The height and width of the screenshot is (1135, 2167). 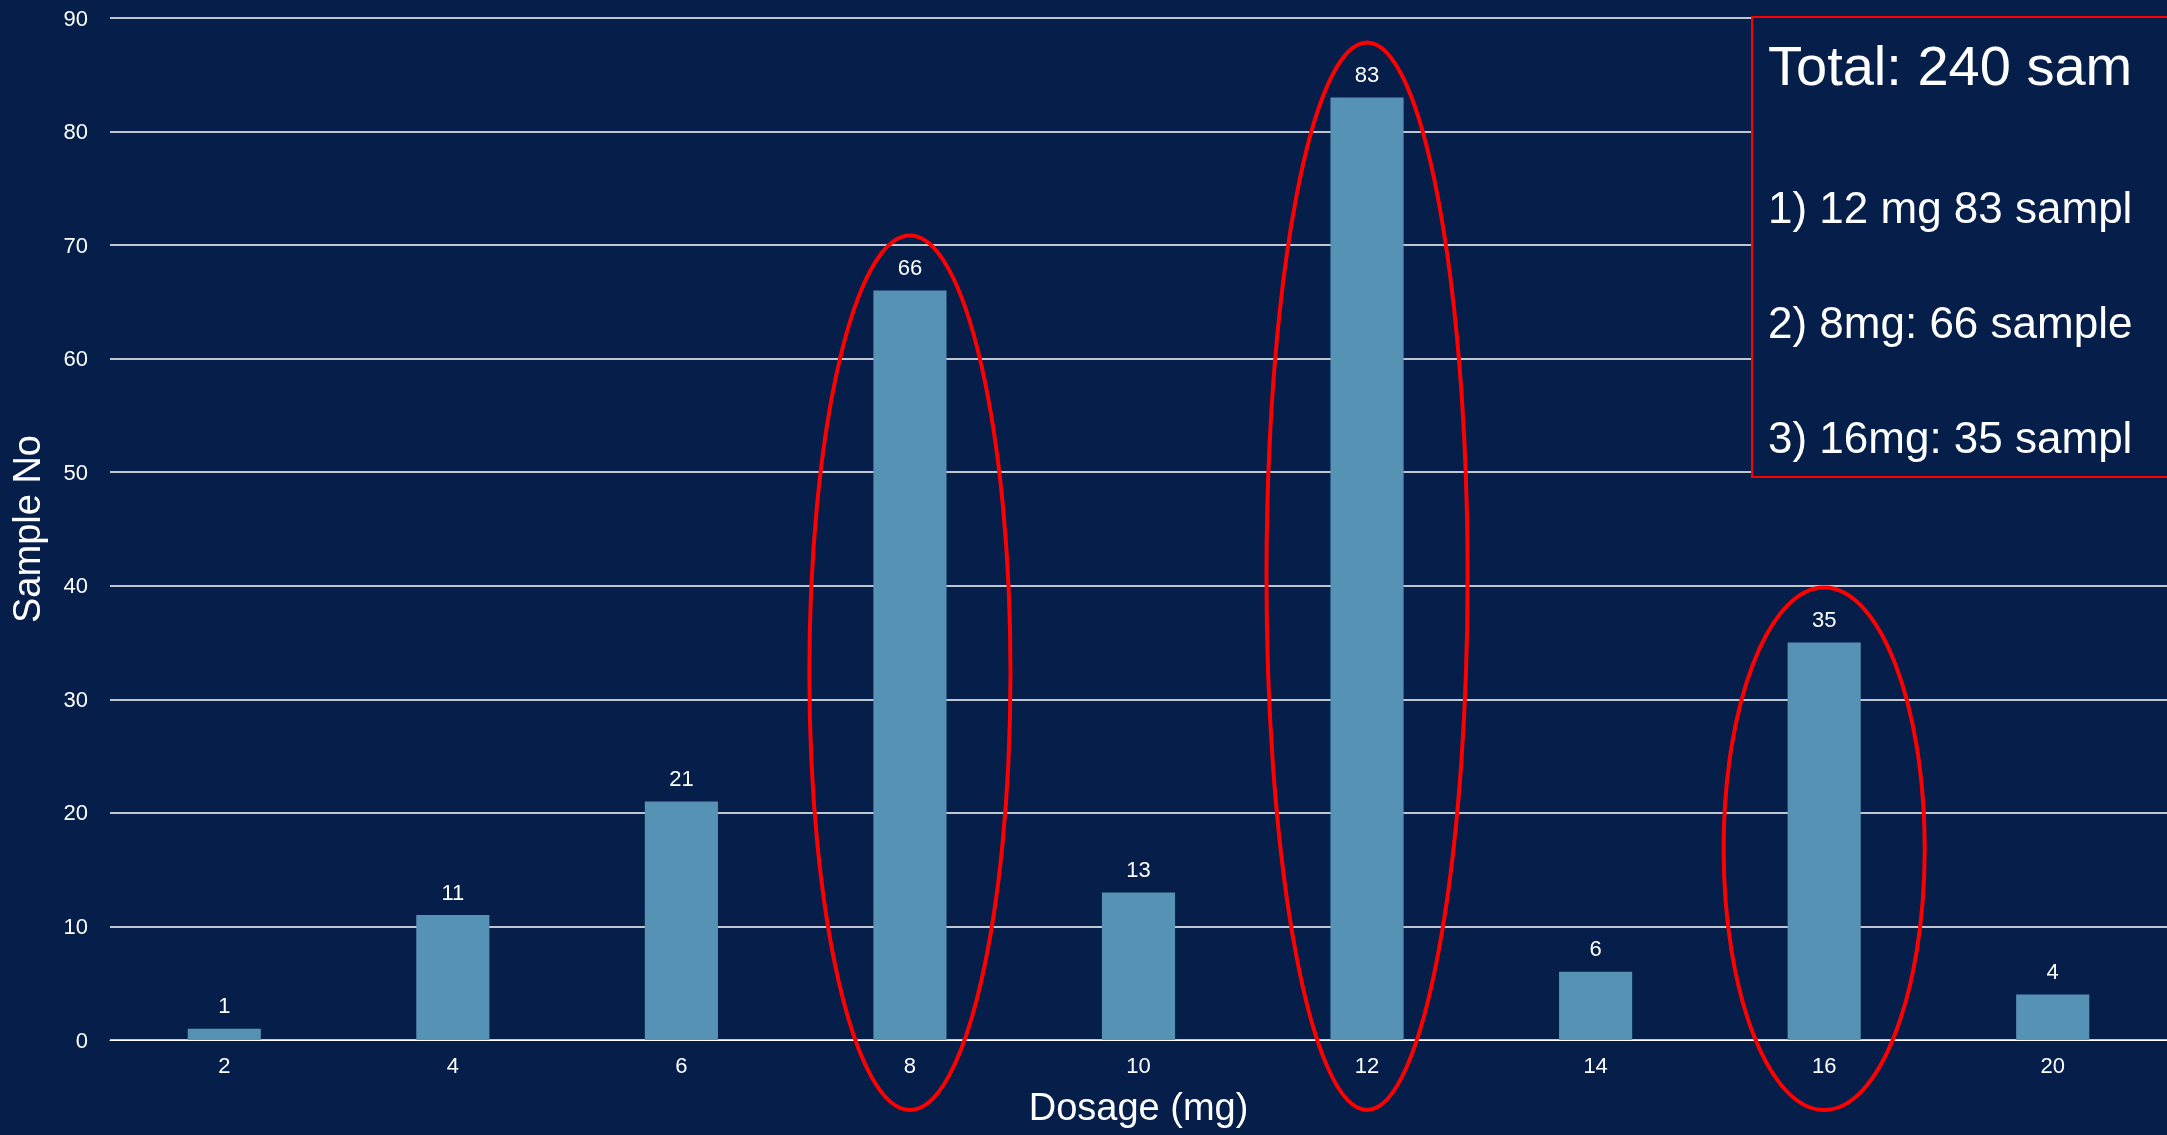 What do you see at coordinates (75, 699) in the screenshot?
I see `y-tick-label: 30` at bounding box center [75, 699].